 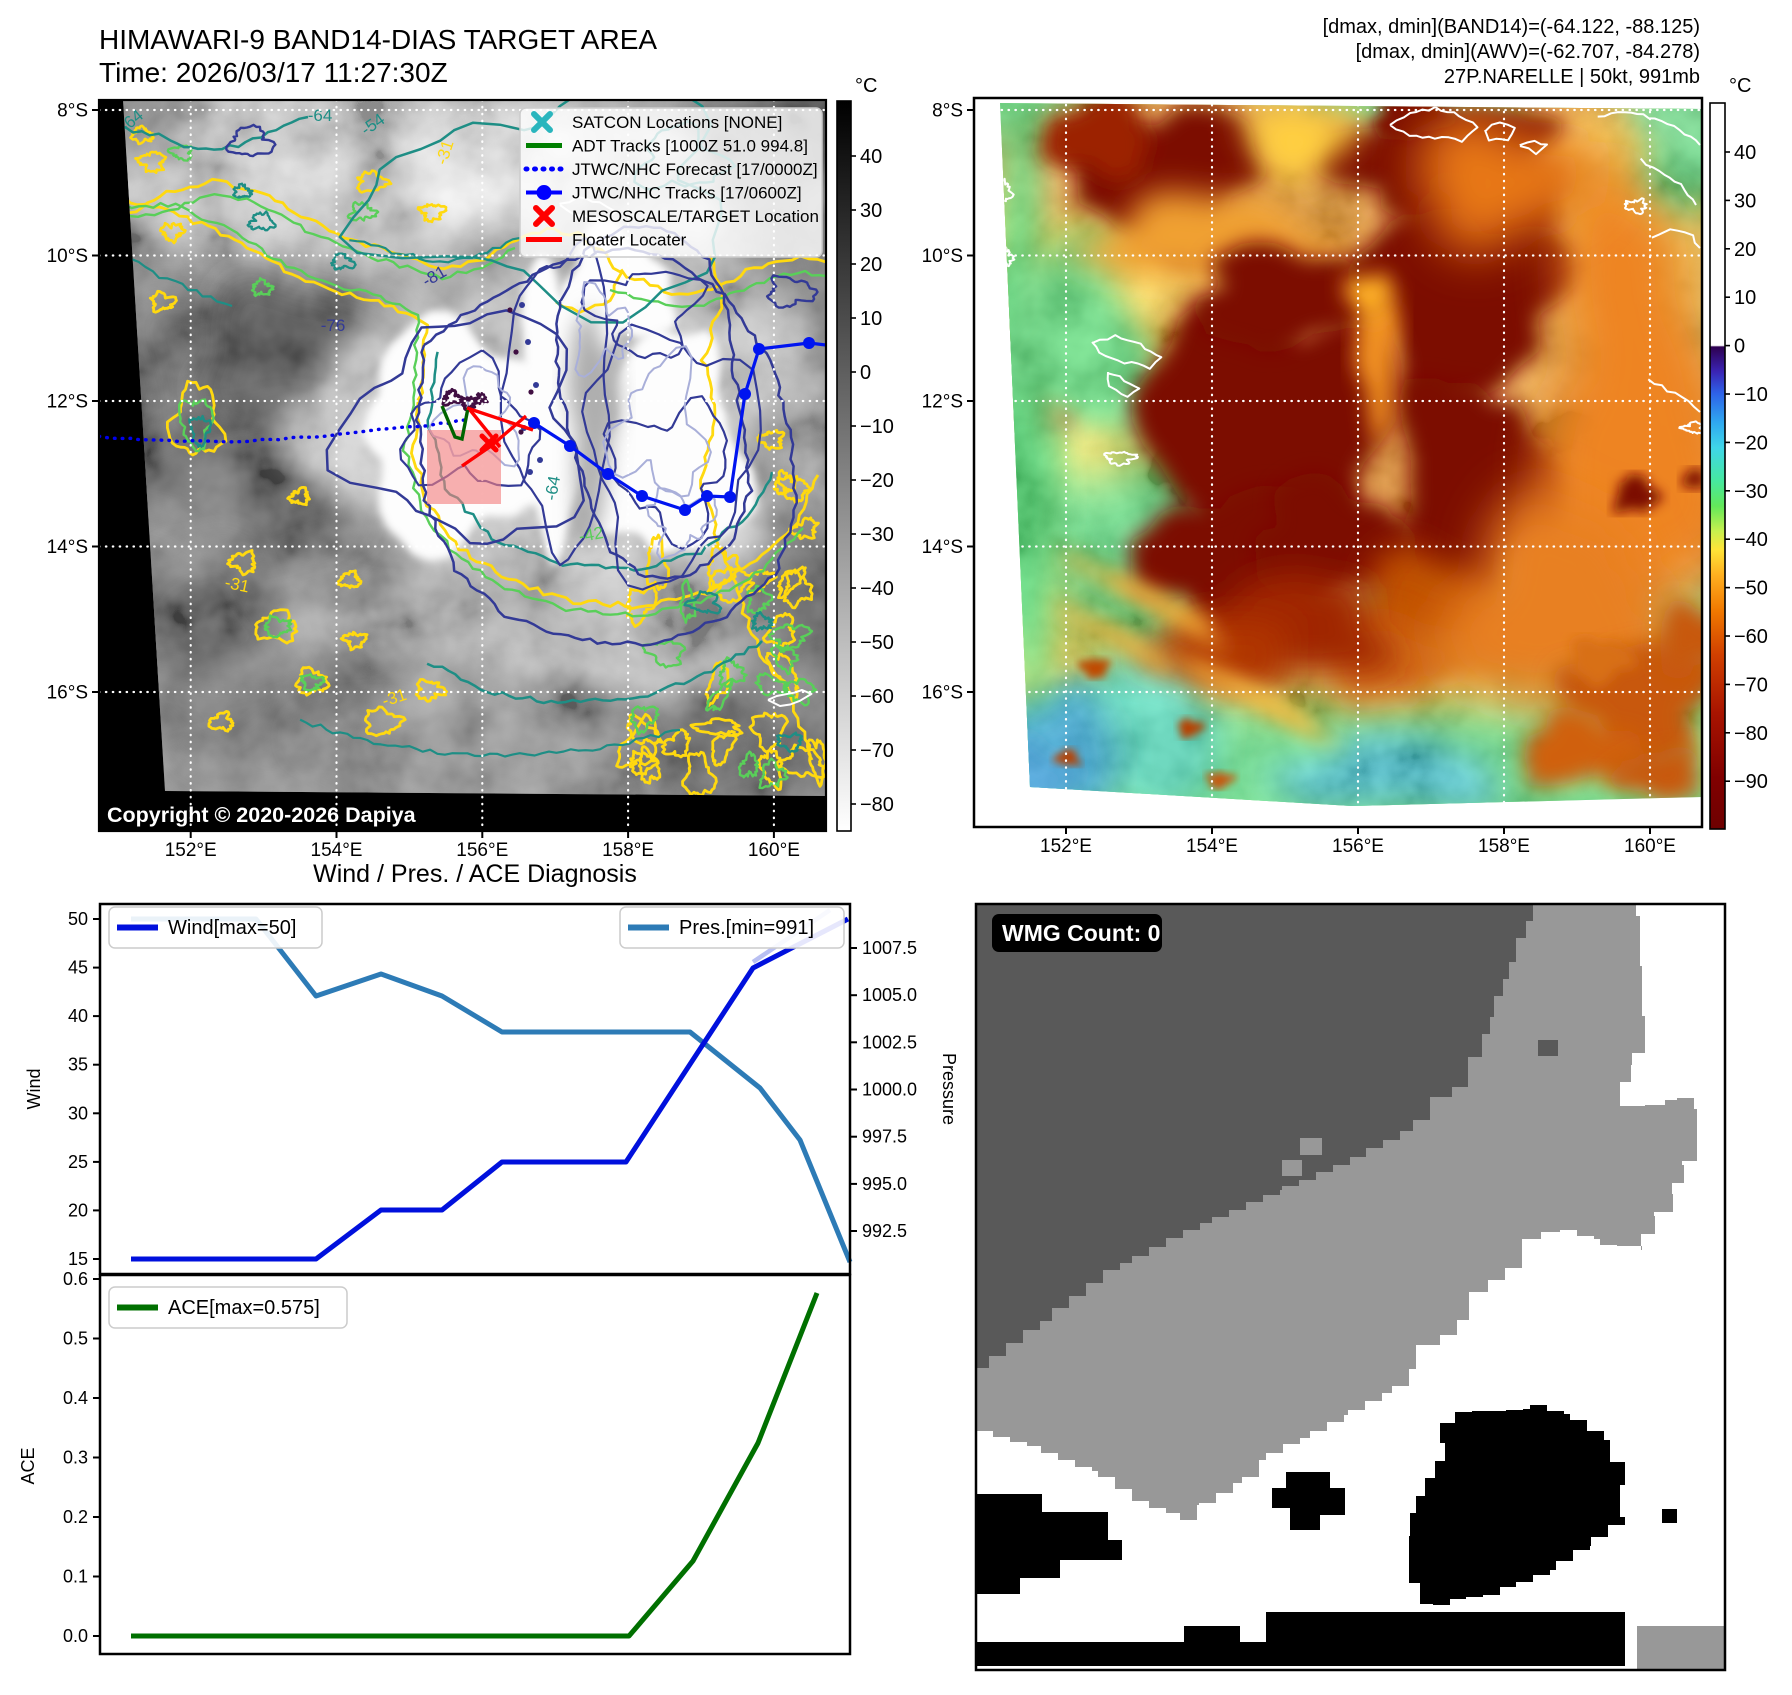 I want to click on svg-text: ACE, so click(x=28, y=1465).